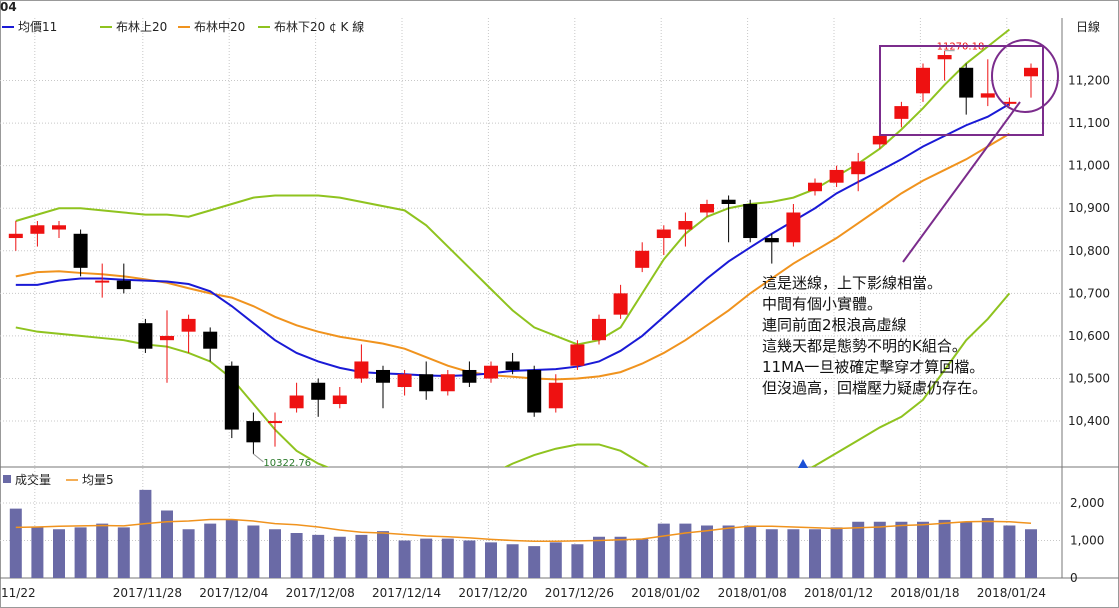 Image resolution: width=1119 pixels, height=608 pixels. Describe the element at coordinates (147, 593) in the screenshot. I see `date-tick-label: 2017/11/28` at that location.